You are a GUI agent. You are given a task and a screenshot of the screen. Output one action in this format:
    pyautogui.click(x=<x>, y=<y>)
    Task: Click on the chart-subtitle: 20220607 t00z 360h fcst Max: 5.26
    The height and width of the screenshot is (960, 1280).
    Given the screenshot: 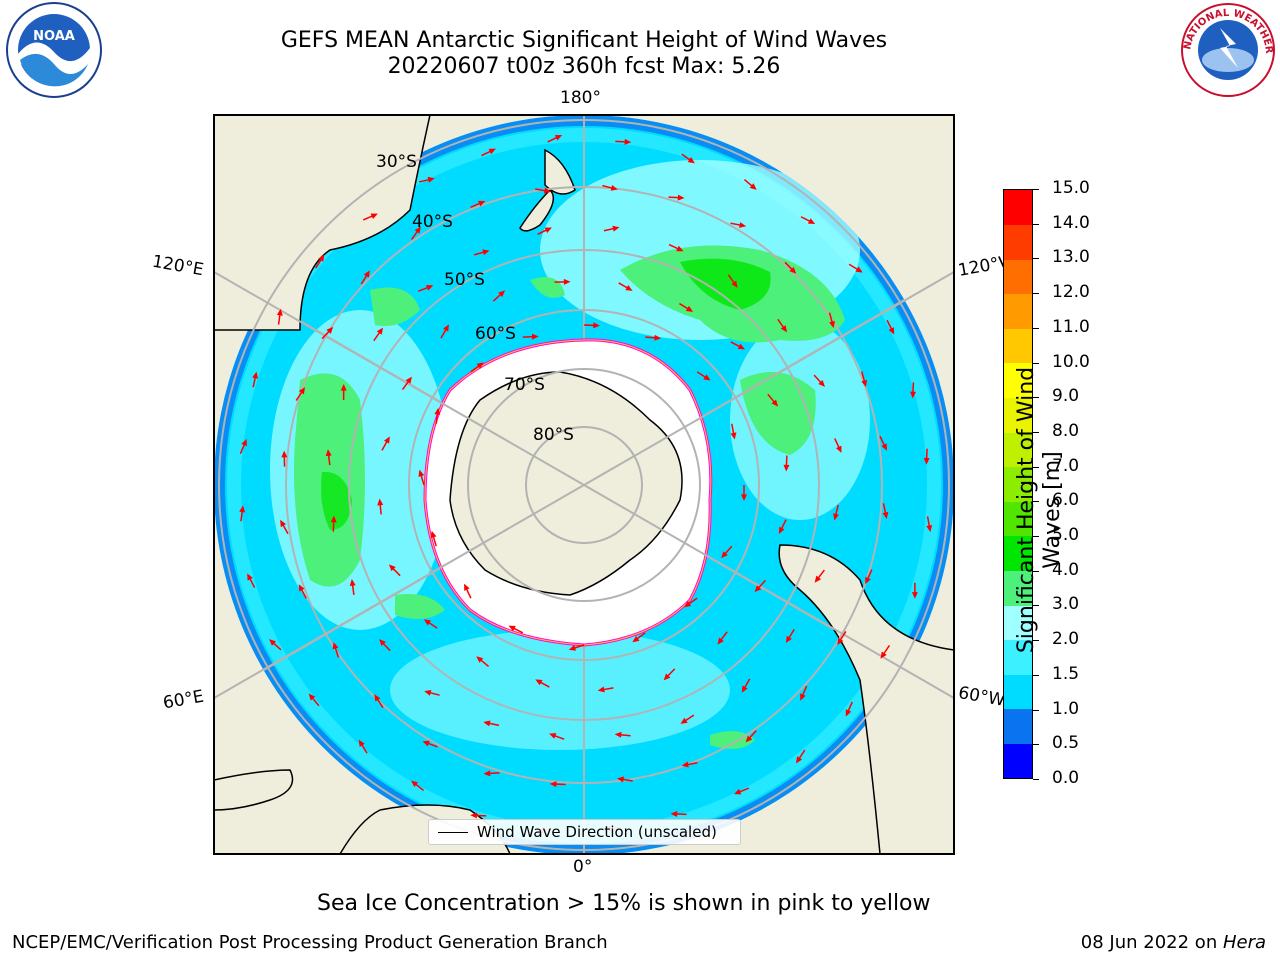 What is the action you would take?
    pyautogui.click(x=584, y=66)
    